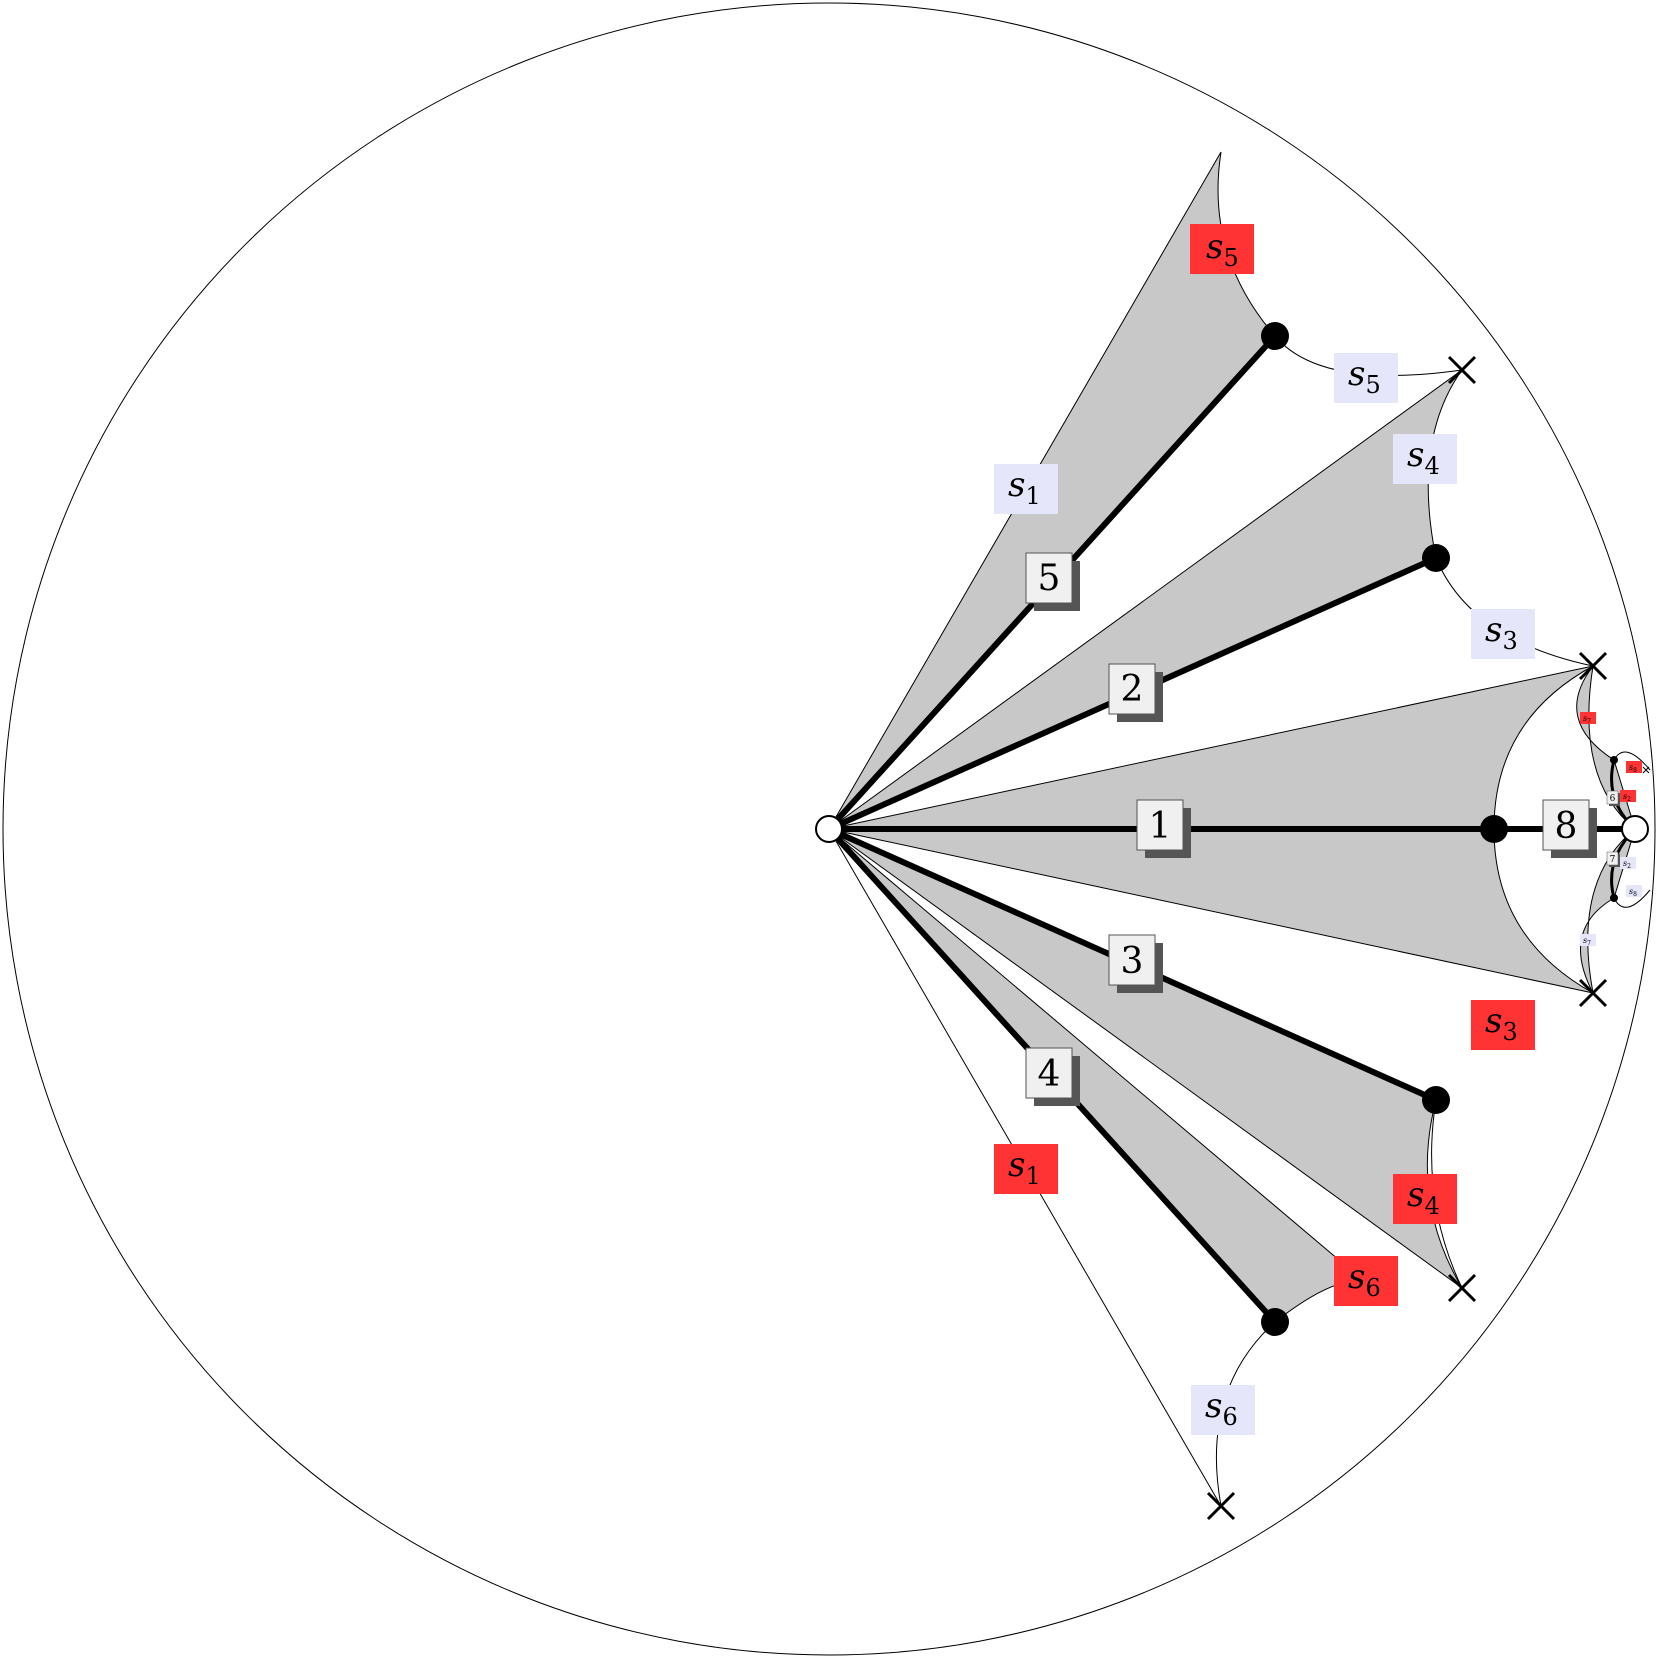 Image resolution: width=1658 pixels, height=1658 pixels. What do you see at coordinates (1132, 961) in the screenshot?
I see `svg-text: 3` at bounding box center [1132, 961].